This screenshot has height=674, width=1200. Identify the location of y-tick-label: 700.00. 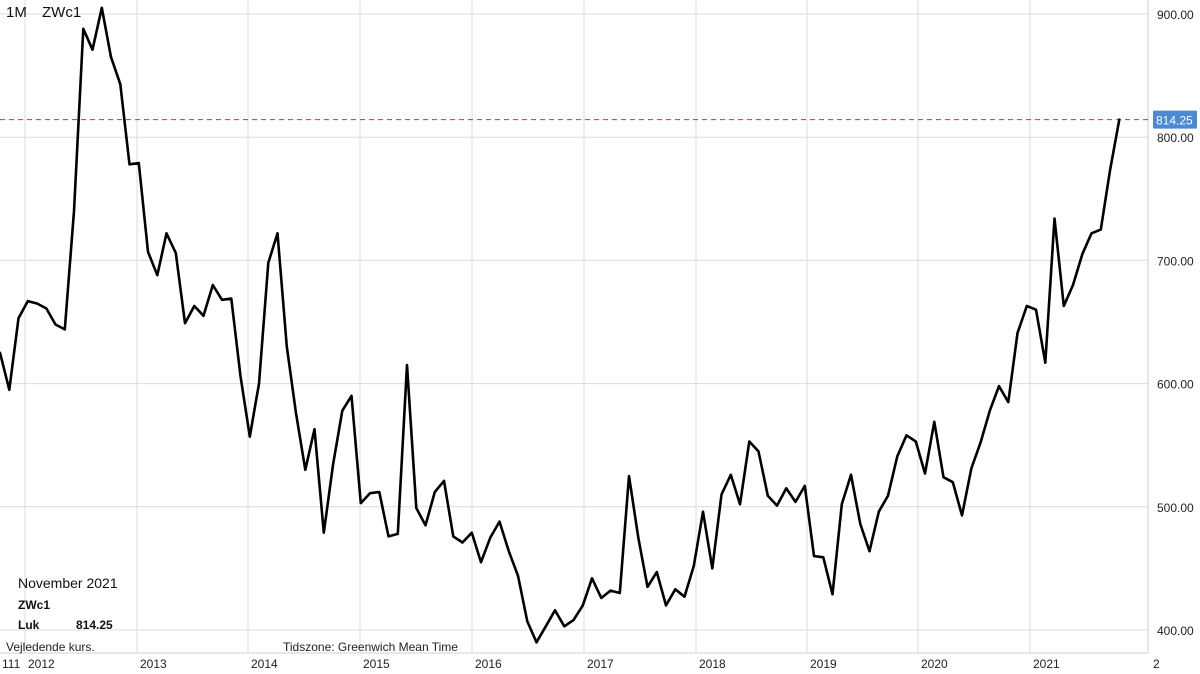
(1175, 261).